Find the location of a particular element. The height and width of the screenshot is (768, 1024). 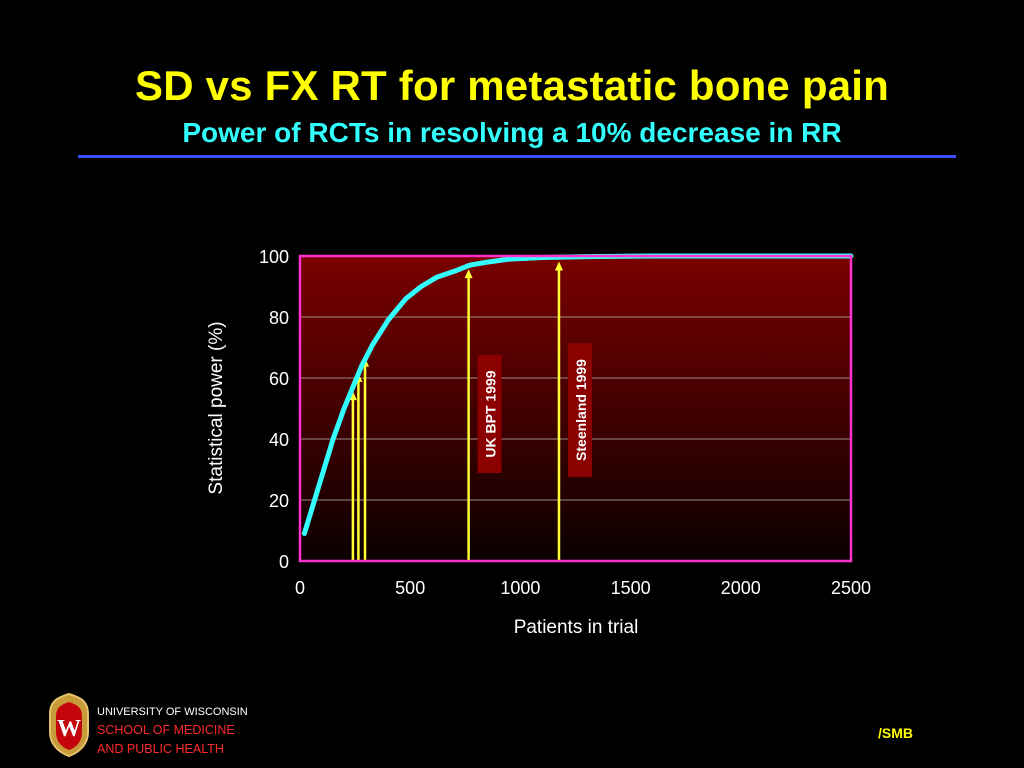

trial-label: UK BPT 1999 is located at coordinates (491, 413).